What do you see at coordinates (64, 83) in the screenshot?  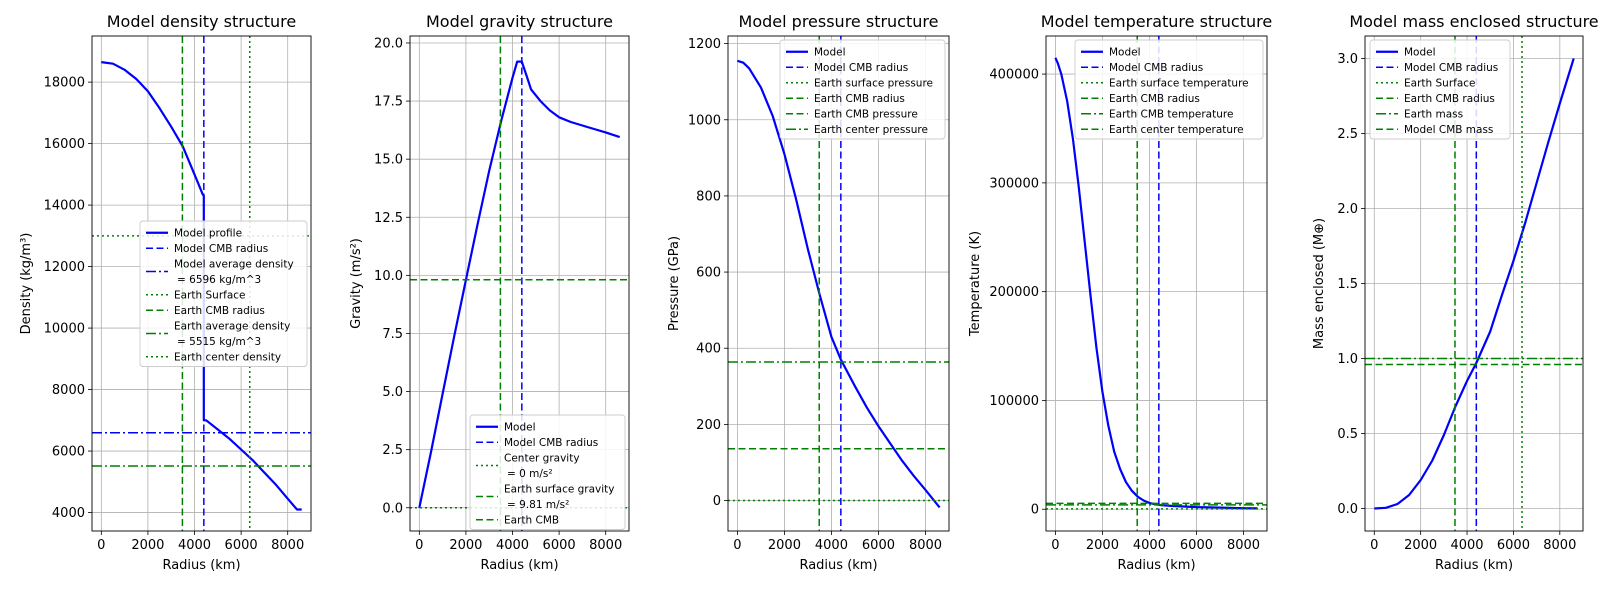 I see `y-tick-label: 18000` at bounding box center [64, 83].